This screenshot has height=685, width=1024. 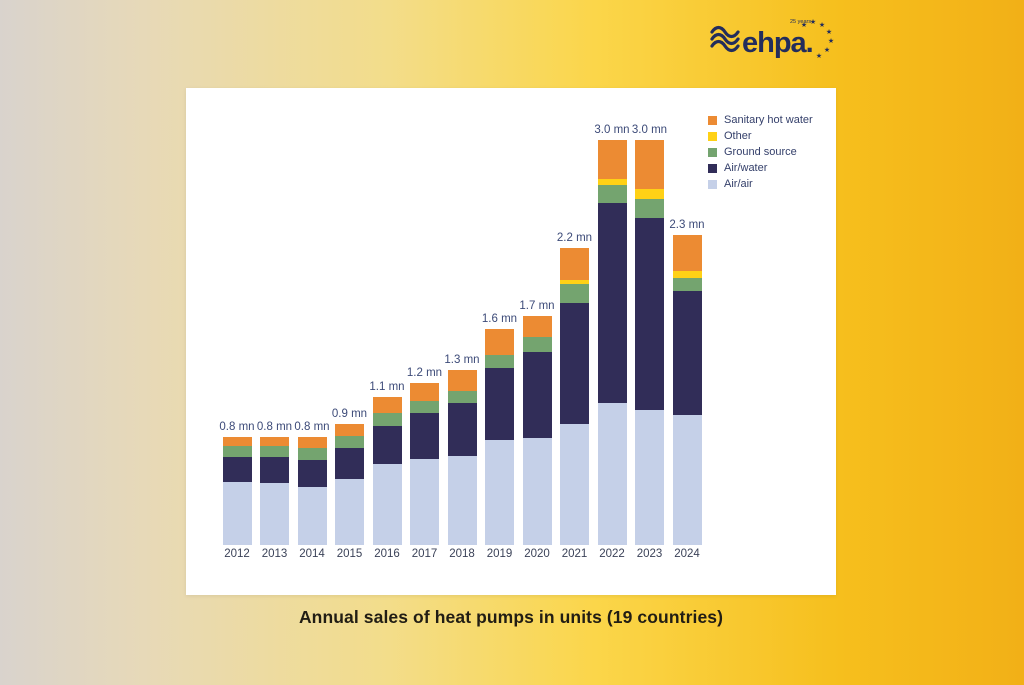 What do you see at coordinates (725, 39) in the screenshot?
I see `waves-icon` at bounding box center [725, 39].